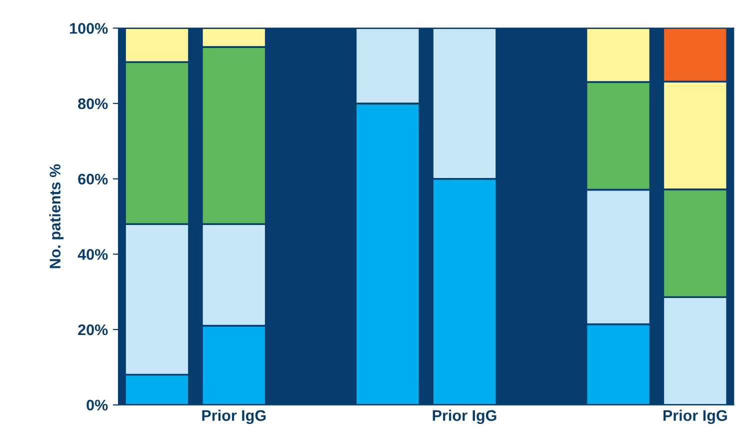 The height and width of the screenshot is (433, 741). Describe the element at coordinates (56, 216) in the screenshot. I see `y-axis-title: No. patients %` at that location.